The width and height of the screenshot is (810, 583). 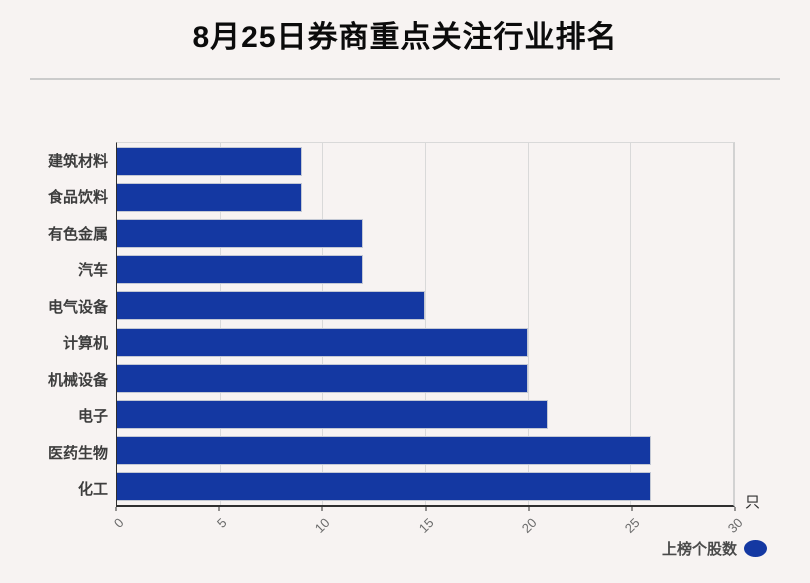 What do you see at coordinates (426, 525) in the screenshot?
I see `x-tick-label: 15` at bounding box center [426, 525].